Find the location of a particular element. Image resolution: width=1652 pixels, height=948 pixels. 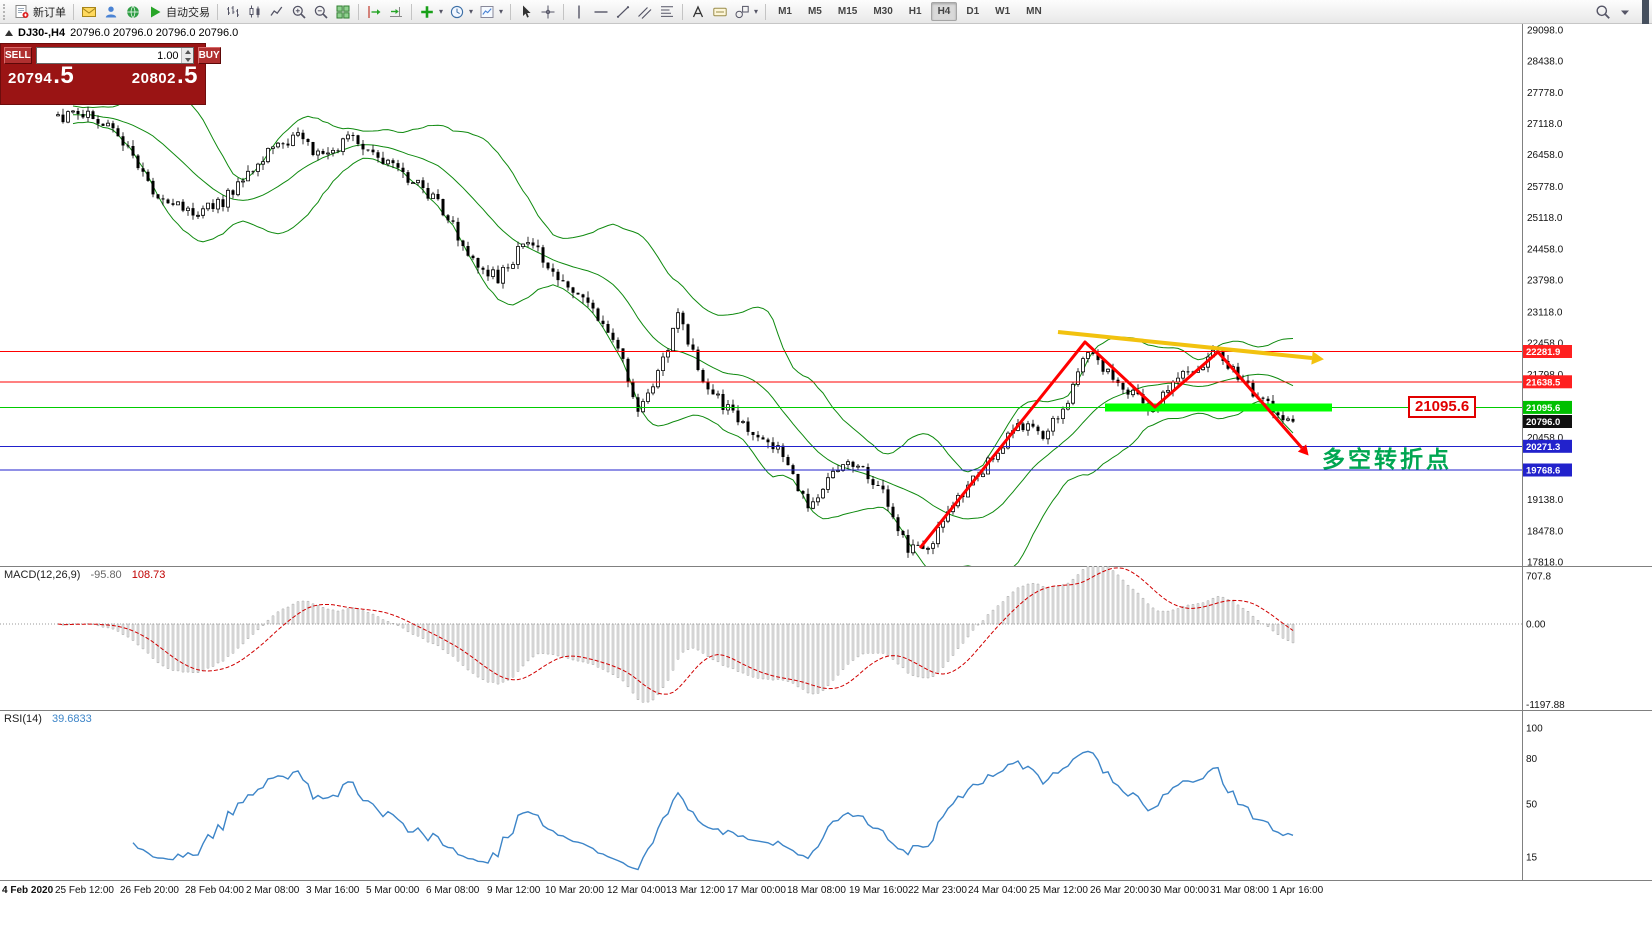

macd-histogram is located at coordinates (678, 634).